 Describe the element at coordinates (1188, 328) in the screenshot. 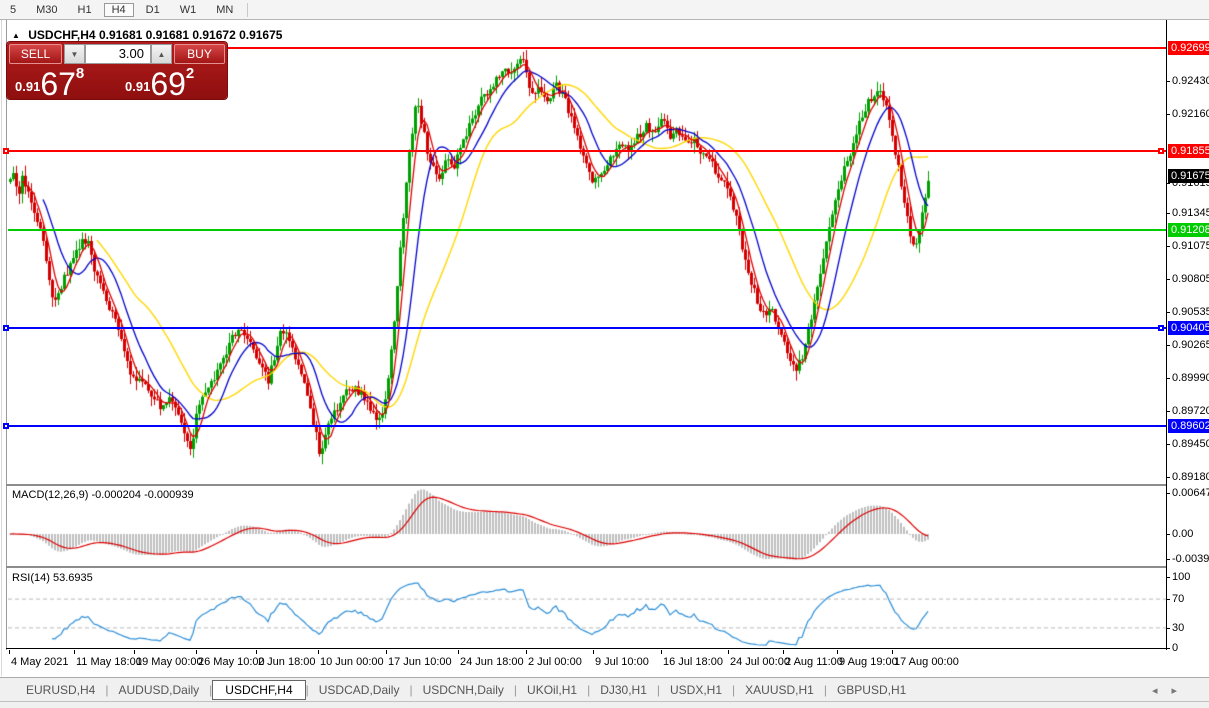

I see `price-badge-0.90405: 0.90405` at that location.